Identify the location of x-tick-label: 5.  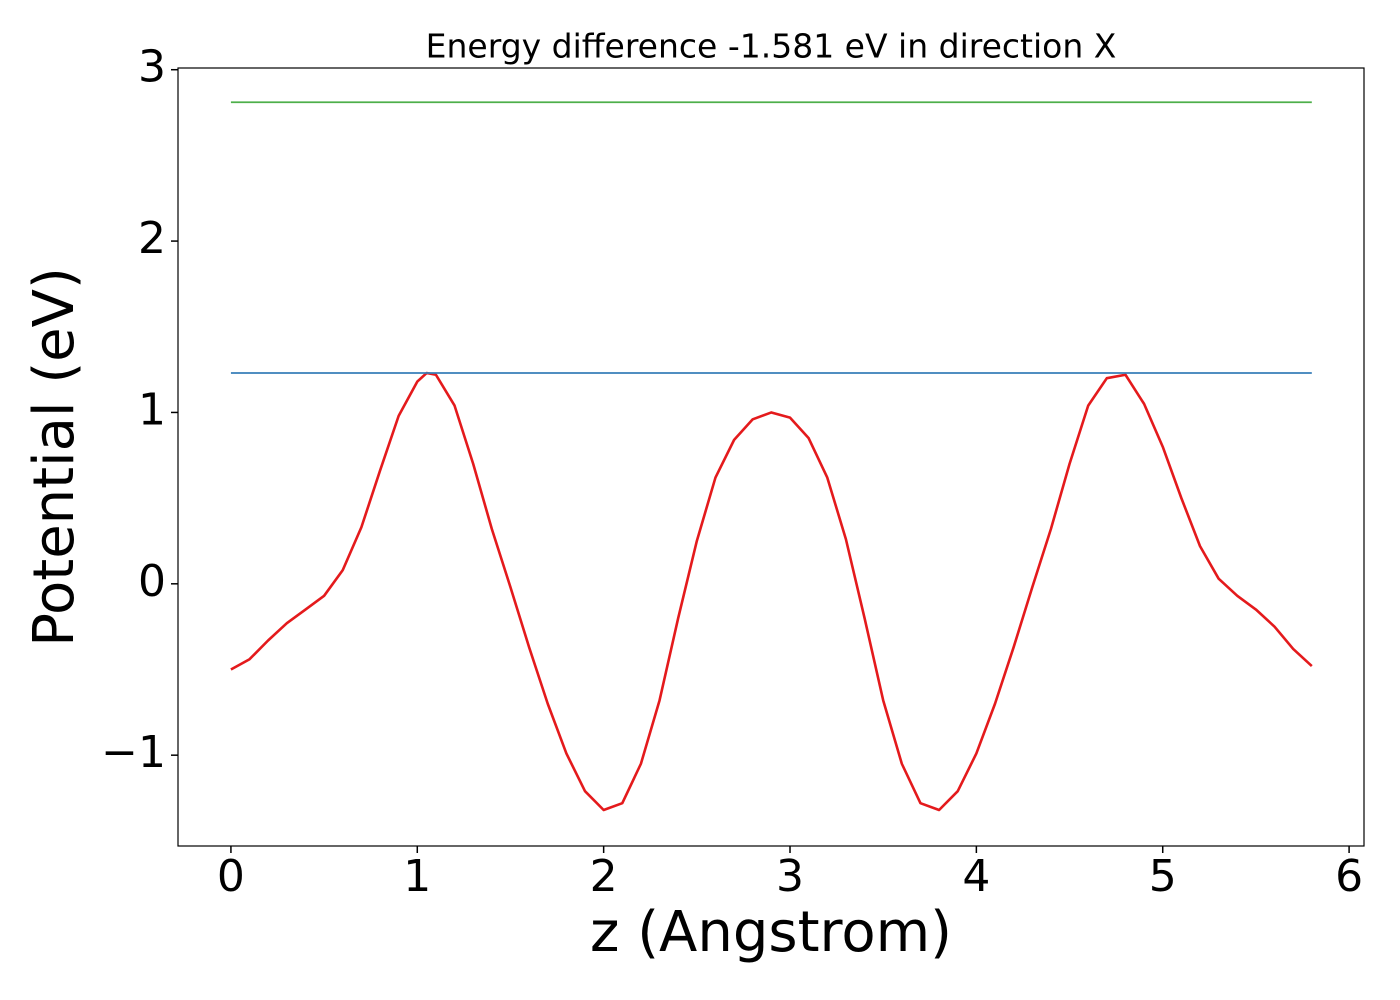
(1163, 876).